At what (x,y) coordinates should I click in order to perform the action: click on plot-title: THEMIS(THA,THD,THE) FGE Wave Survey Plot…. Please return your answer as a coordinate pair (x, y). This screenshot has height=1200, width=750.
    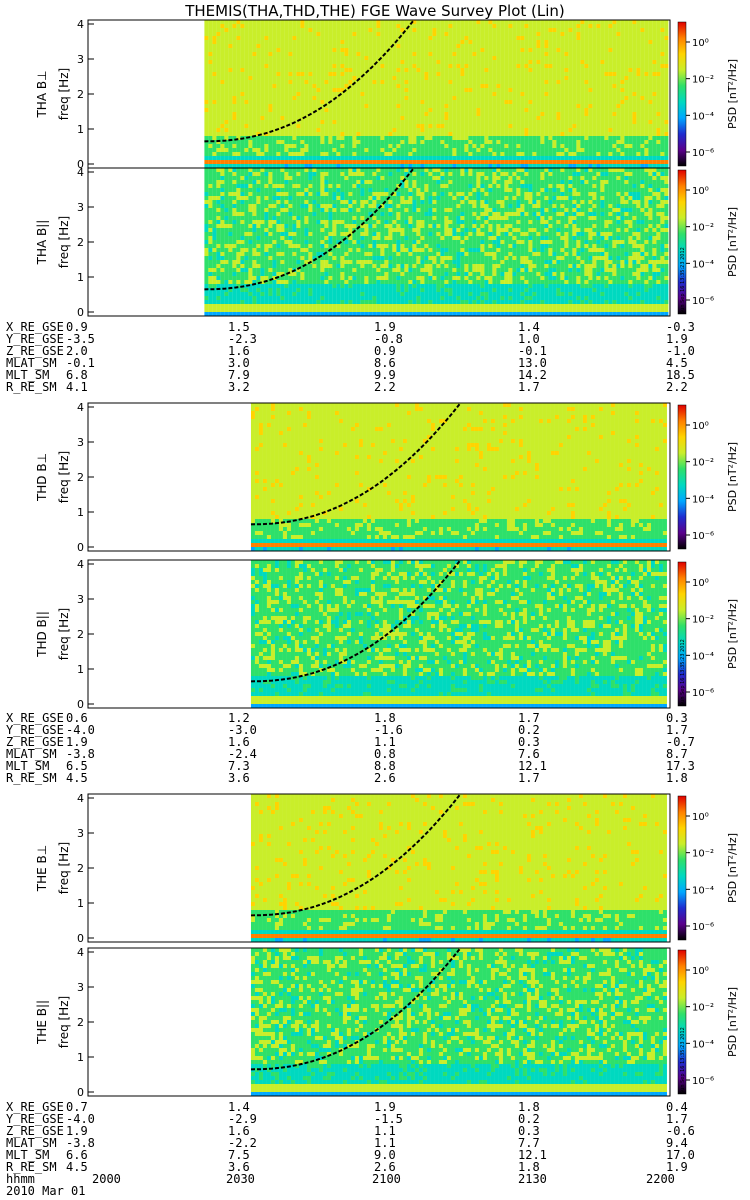
    Looking at the image, I should click on (375, 11).